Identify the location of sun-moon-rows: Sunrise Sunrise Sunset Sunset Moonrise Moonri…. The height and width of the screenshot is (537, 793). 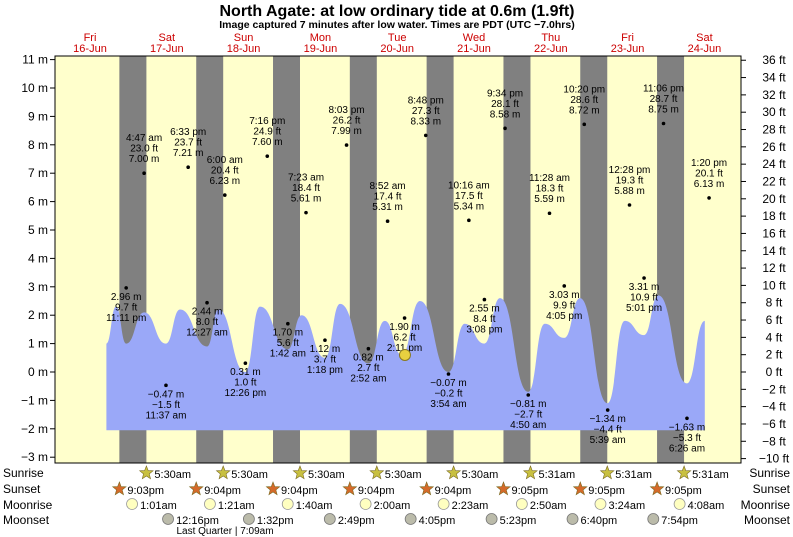
(397, 501).